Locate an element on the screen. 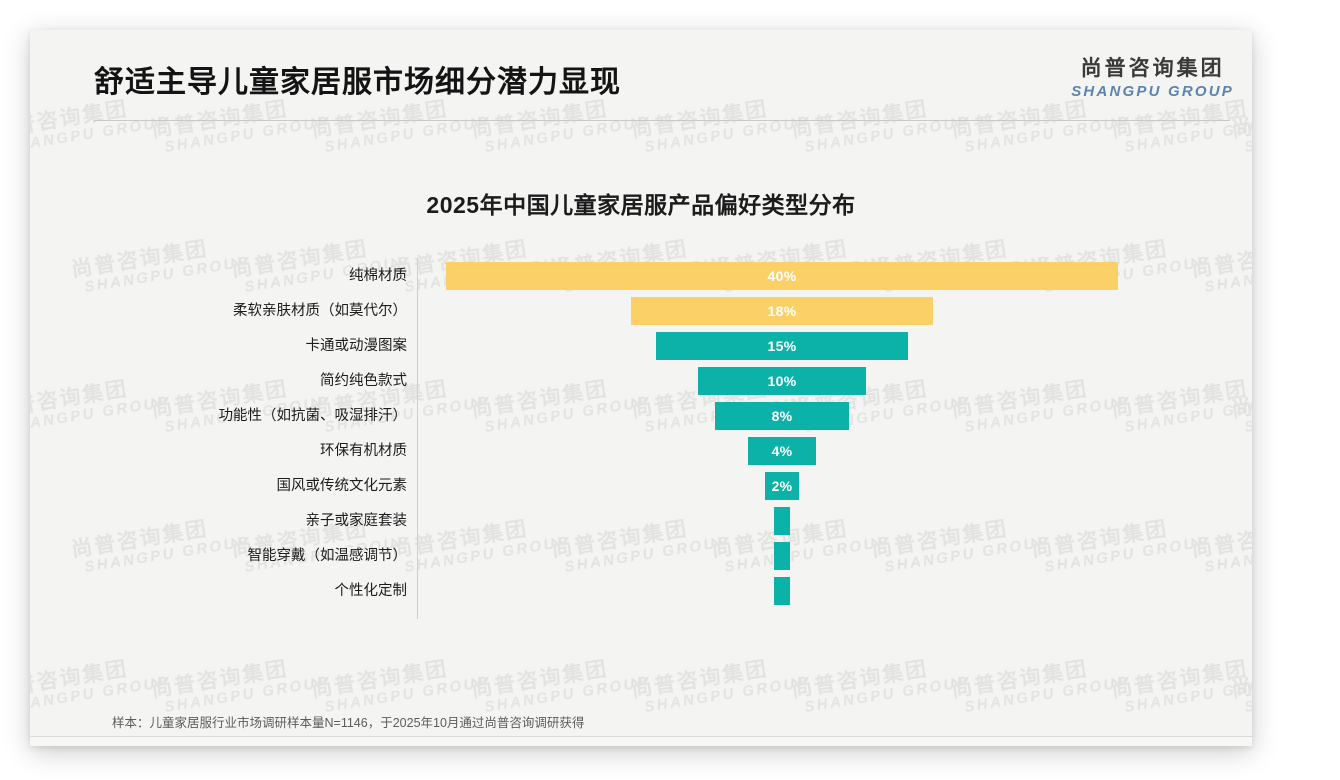  chart-bar-track: 4% is located at coordinates (835, 451).